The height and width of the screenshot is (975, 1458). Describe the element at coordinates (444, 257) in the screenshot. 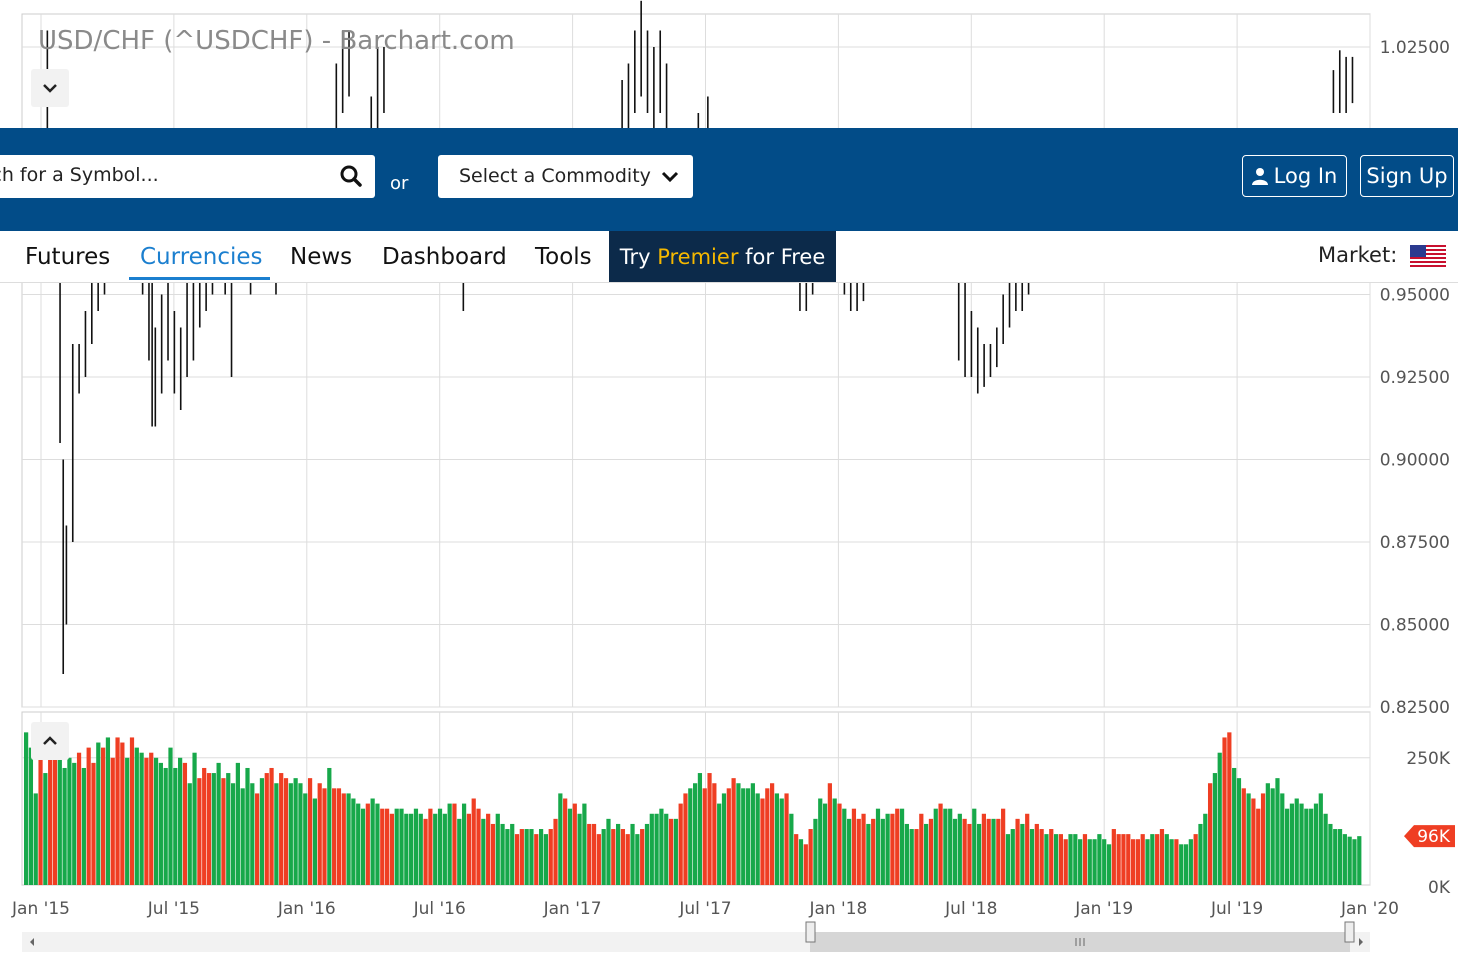

I see `nav-item-dashboard: Dashboard` at that location.